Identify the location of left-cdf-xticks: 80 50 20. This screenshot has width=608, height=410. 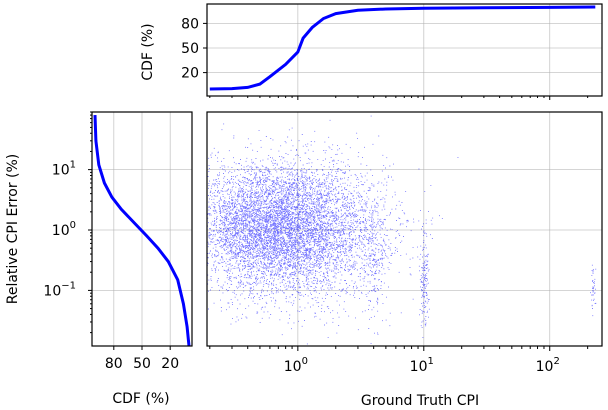
(142, 359).